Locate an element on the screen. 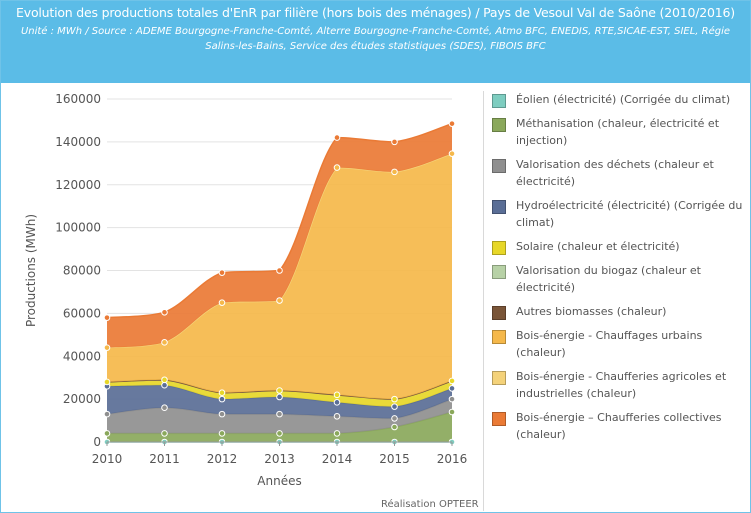 The image size is (751, 513). x-tick-label: 2012 is located at coordinates (222, 459).